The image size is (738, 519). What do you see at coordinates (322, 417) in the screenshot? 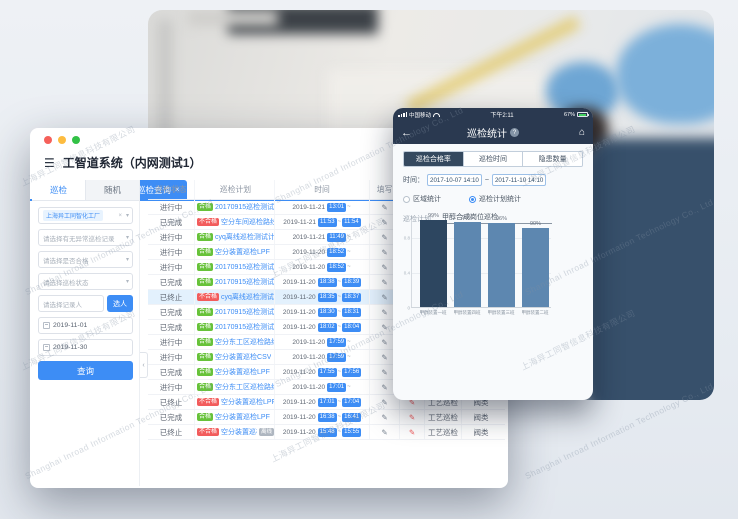
I see `row-time: 2019-11-20 16:38 ~16:41` at bounding box center [322, 417].